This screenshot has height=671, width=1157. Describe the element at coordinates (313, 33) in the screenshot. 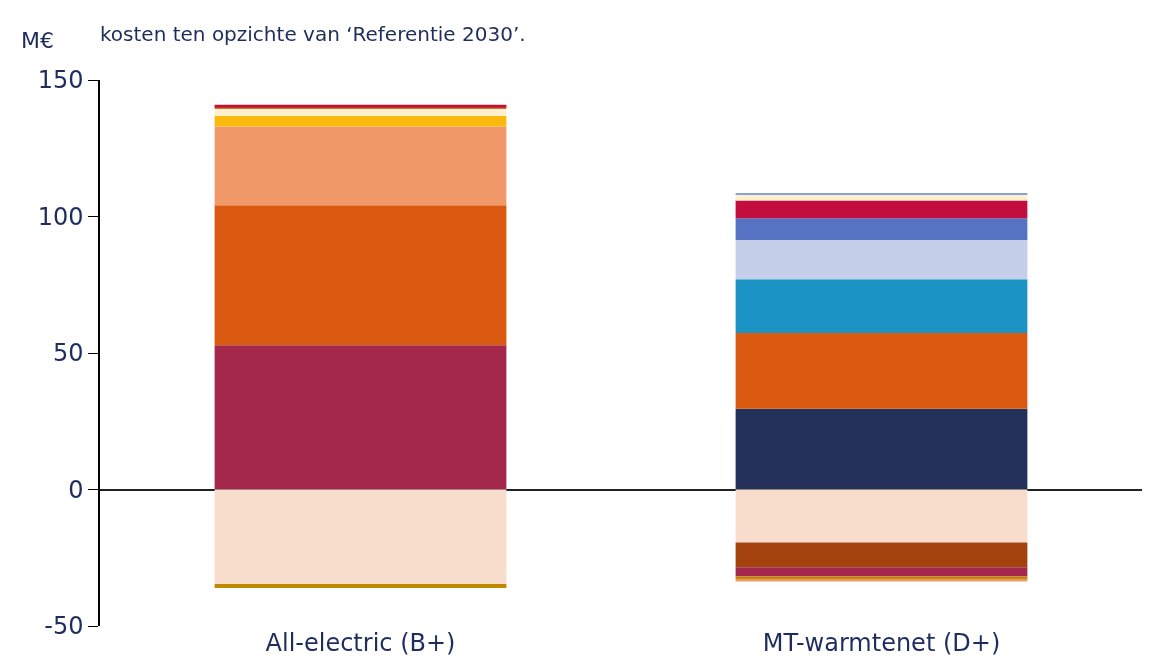

I see `chart-title: kosten ten opzichte van ‘Referentie 2030’.` at that location.